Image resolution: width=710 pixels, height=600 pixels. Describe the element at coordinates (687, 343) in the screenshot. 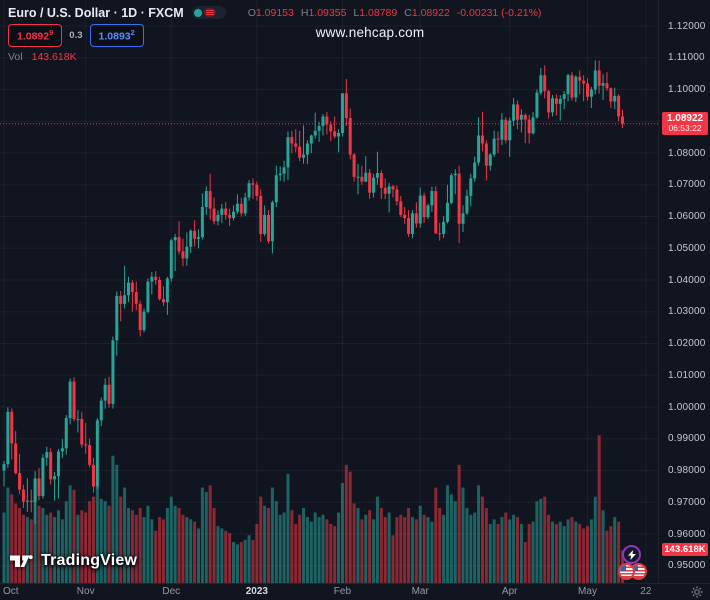

I see `price-axis-label: 1.02000` at that location.